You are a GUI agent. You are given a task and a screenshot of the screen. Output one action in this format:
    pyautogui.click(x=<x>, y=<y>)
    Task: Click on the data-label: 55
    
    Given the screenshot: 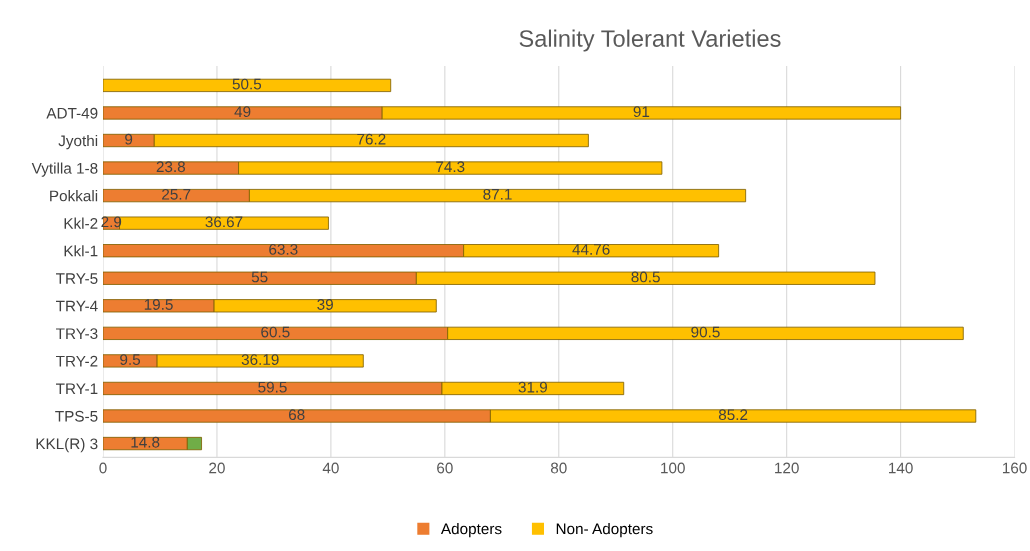 What is the action you would take?
    pyautogui.click(x=259, y=277)
    